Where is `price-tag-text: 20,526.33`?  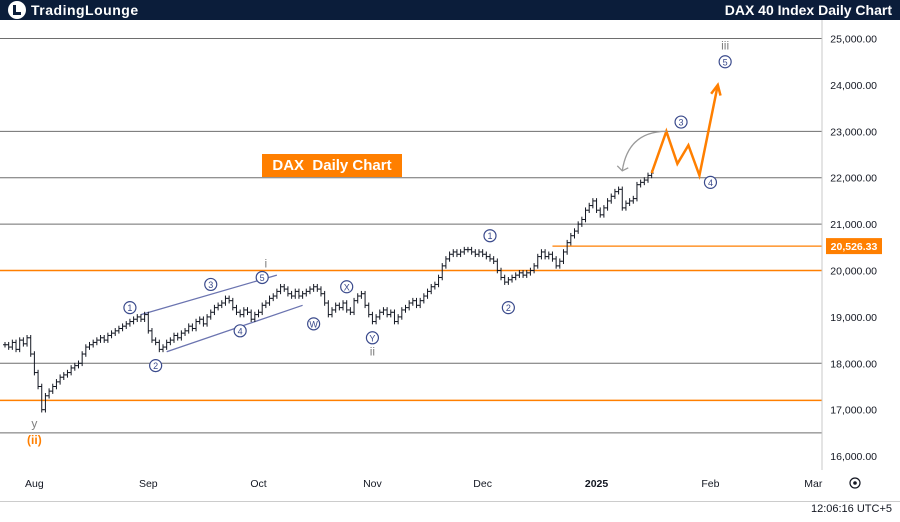
price-tag-text: 20,526.33 is located at coordinates (854, 247).